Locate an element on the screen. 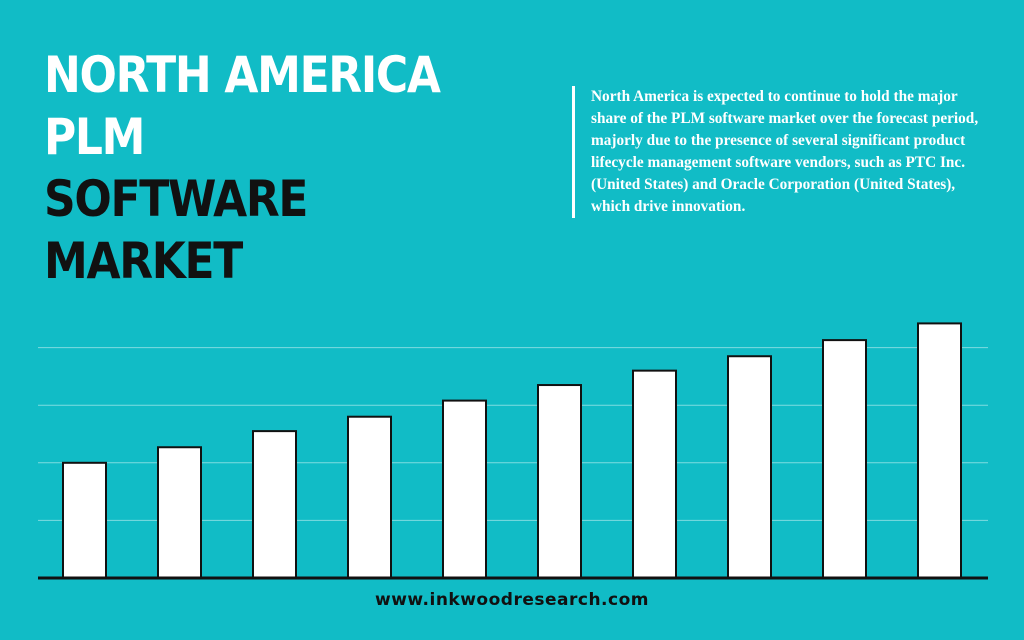 The height and width of the screenshot is (640, 1024). title-line-1: NORTH AMERICA is located at coordinates (242, 75).